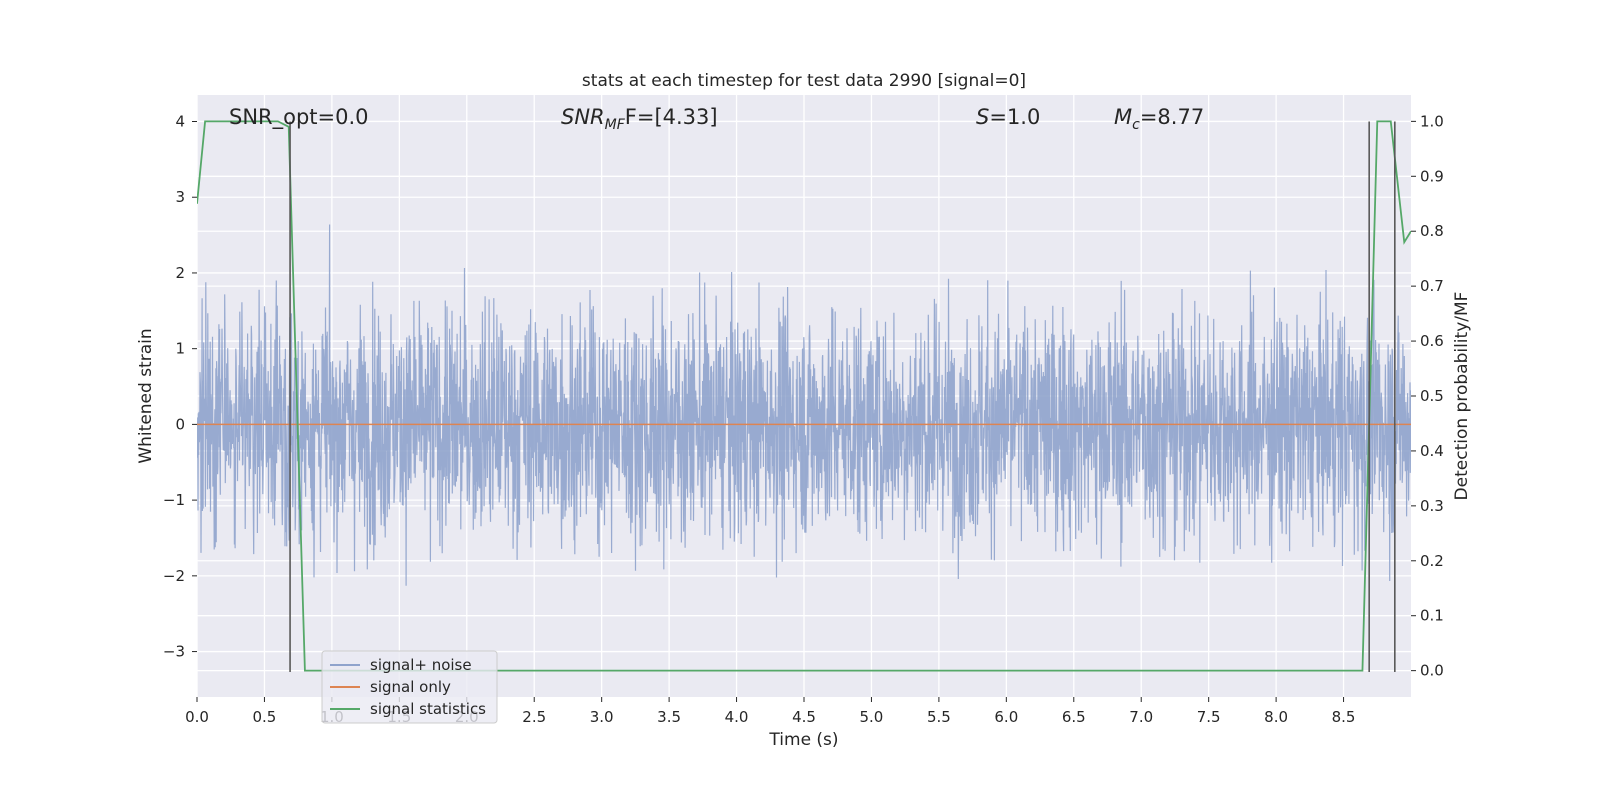 The height and width of the screenshot is (800, 1600). Describe the element at coordinates (174, 500) in the screenshot. I see `y-tick-label: −1` at that location.